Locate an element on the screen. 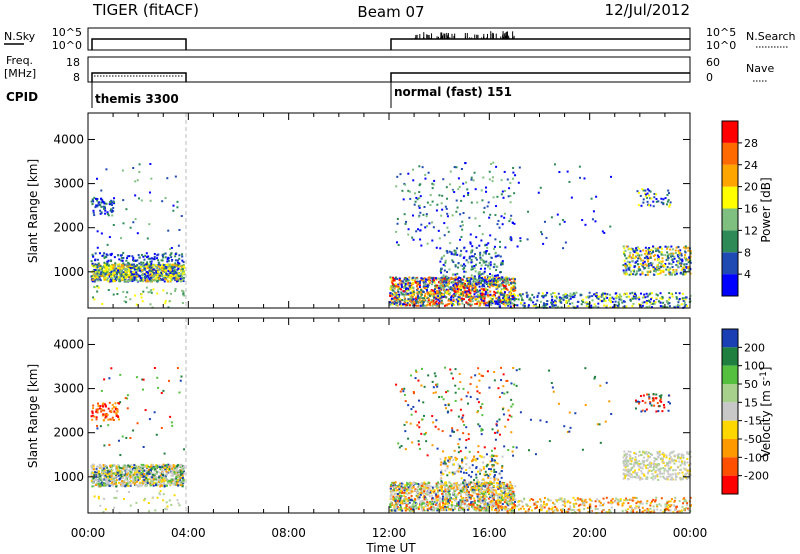 This screenshot has height=554, width=800. y-tick-label: 2000 is located at coordinates (68, 228).